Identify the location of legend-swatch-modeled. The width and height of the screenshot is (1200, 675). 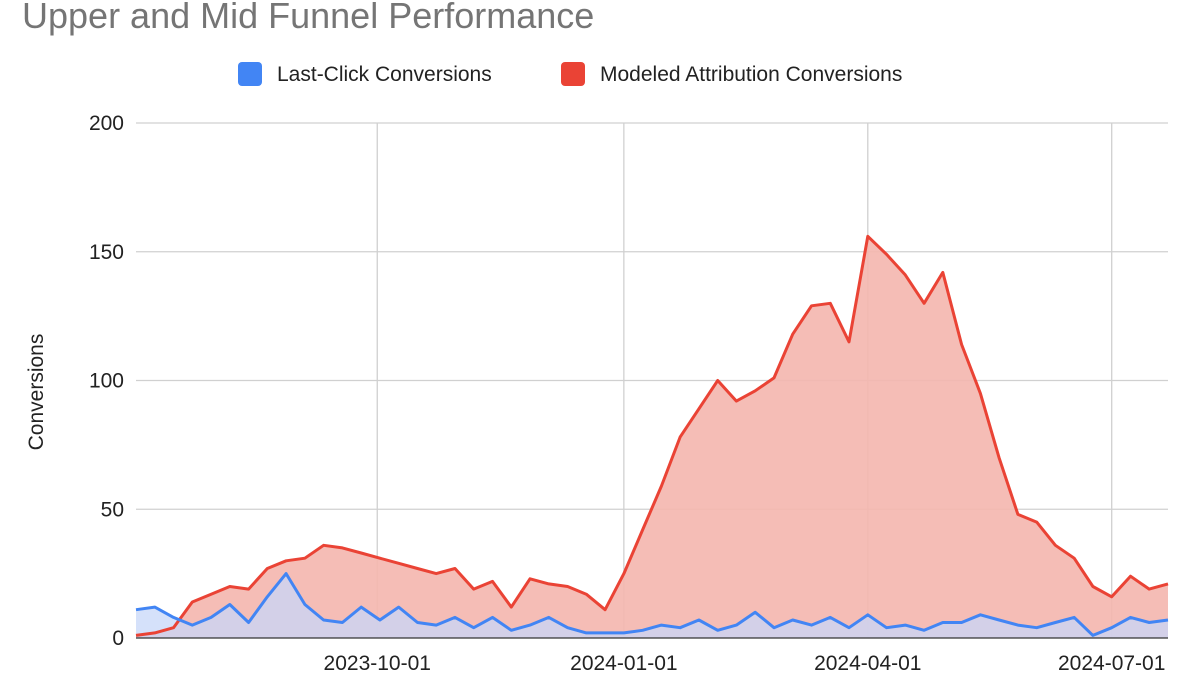
(573, 74).